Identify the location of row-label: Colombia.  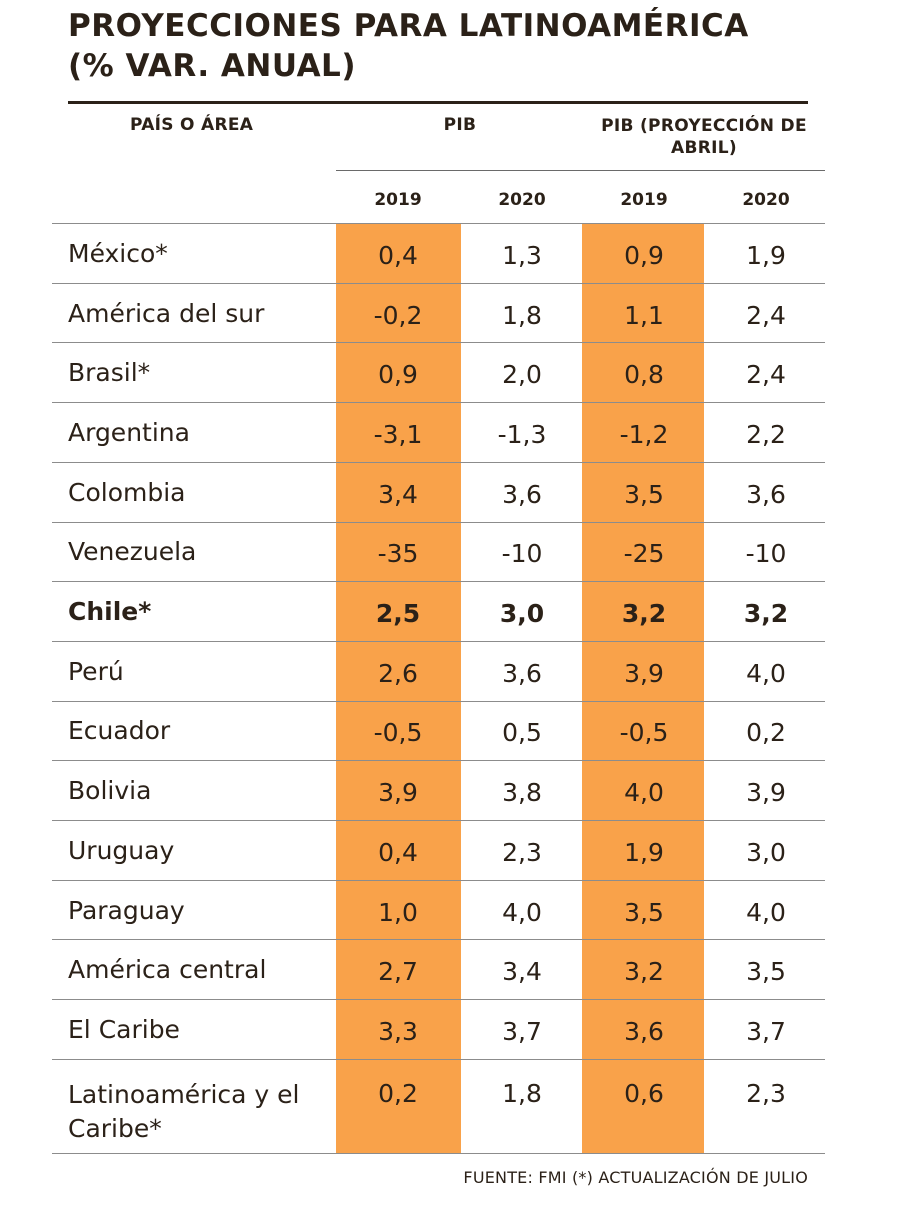
(127, 492).